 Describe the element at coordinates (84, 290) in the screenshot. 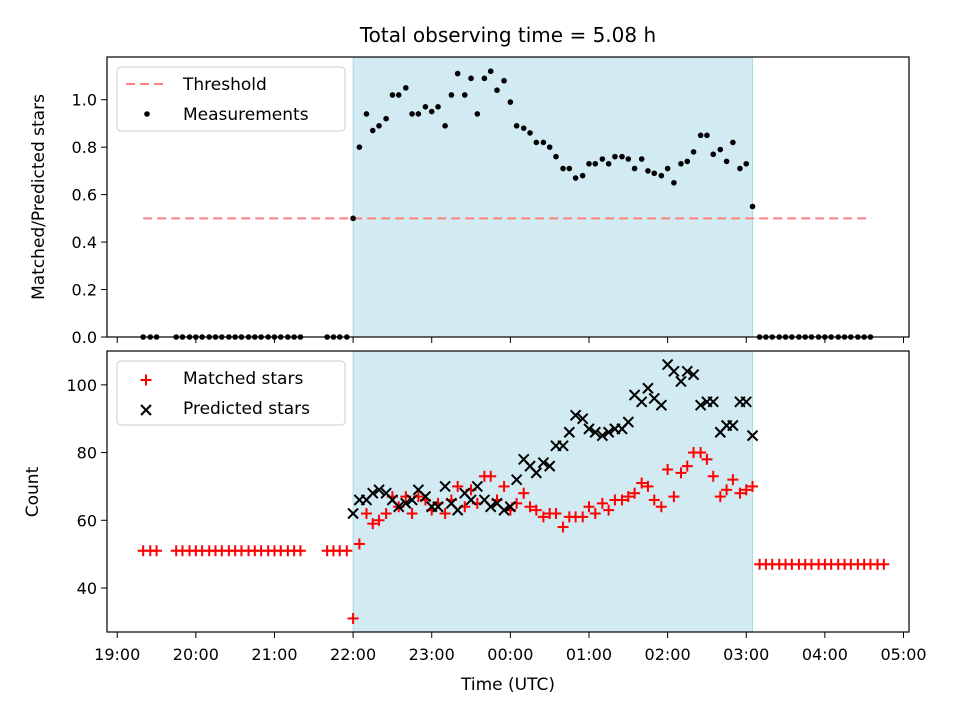

I see `top-y-tick-label: 0.2` at that location.